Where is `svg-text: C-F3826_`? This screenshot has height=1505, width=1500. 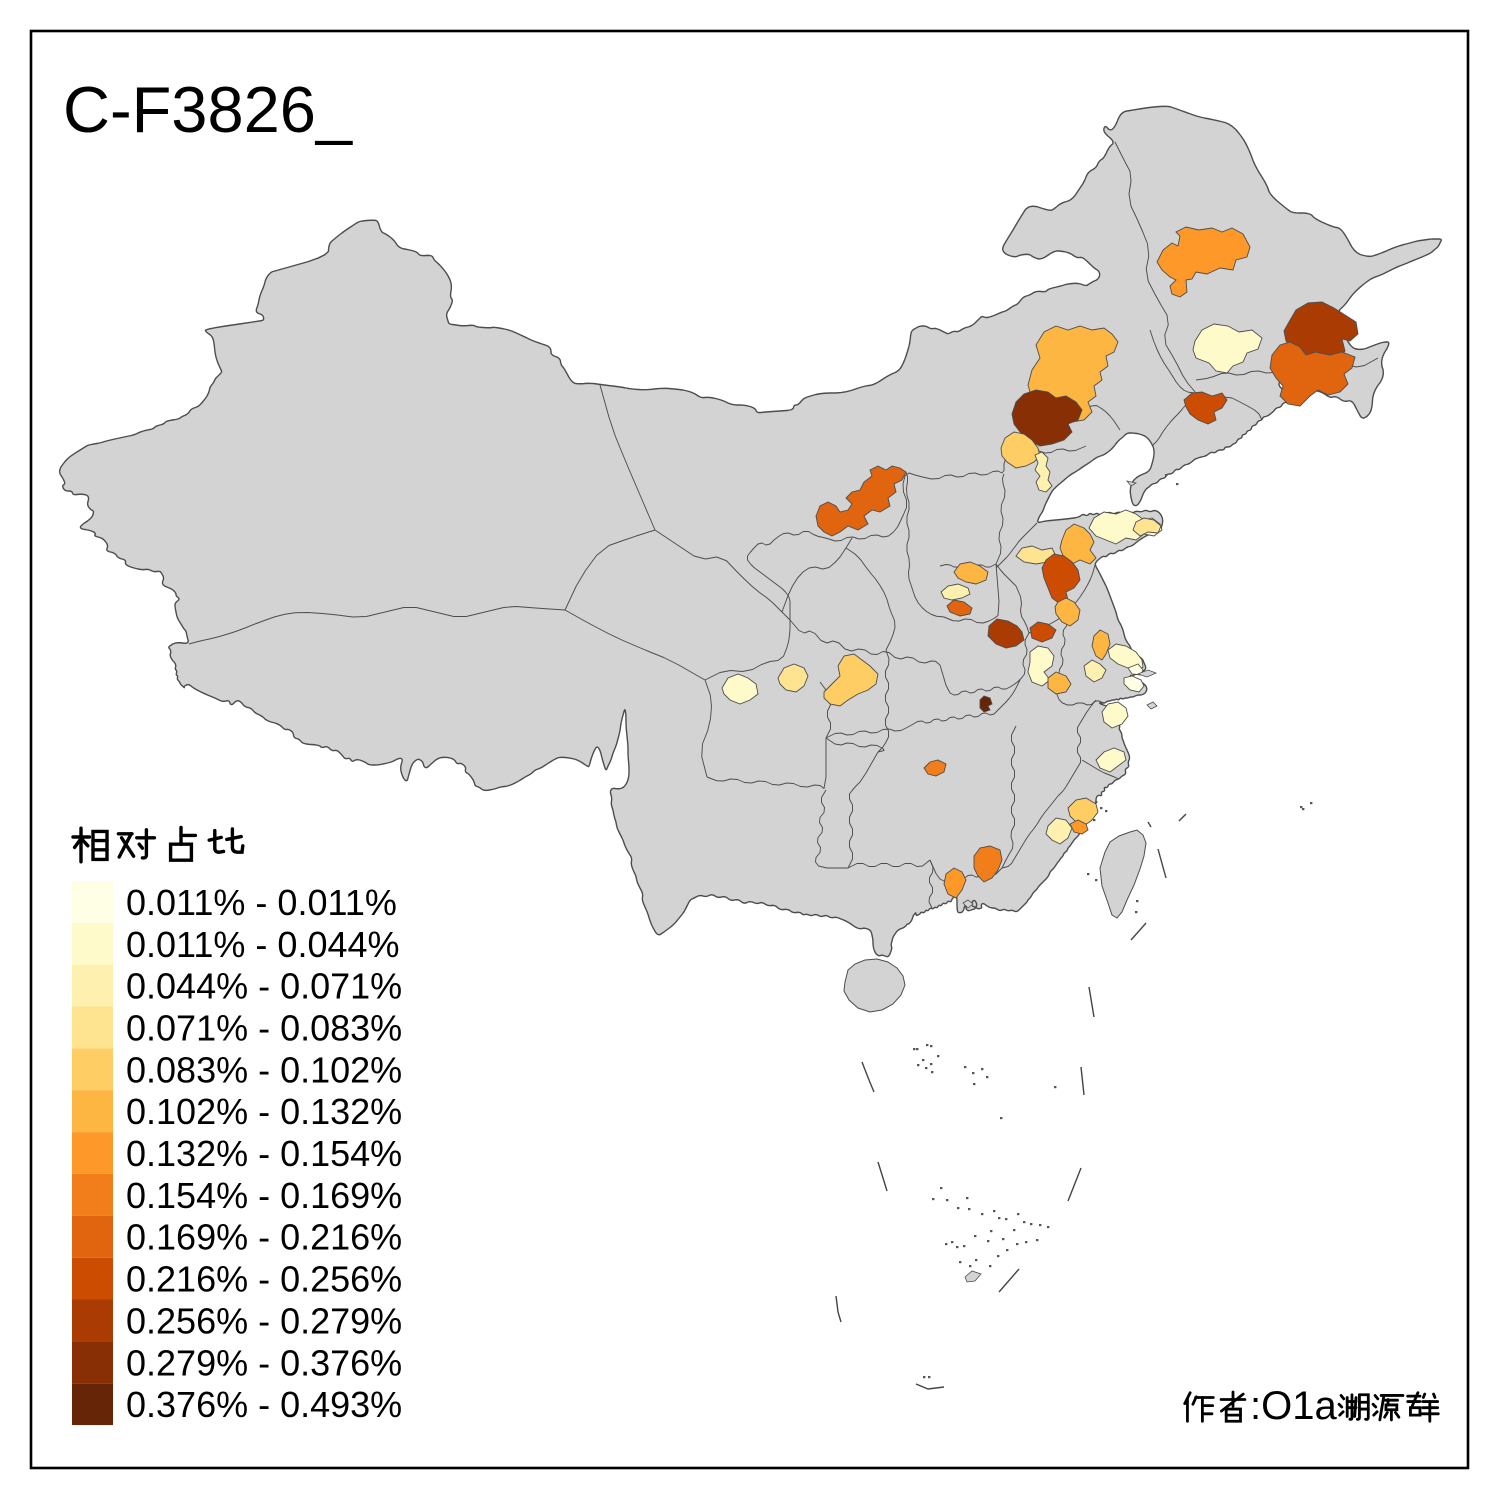
svg-text: C-F3826_ is located at coordinates (208, 109).